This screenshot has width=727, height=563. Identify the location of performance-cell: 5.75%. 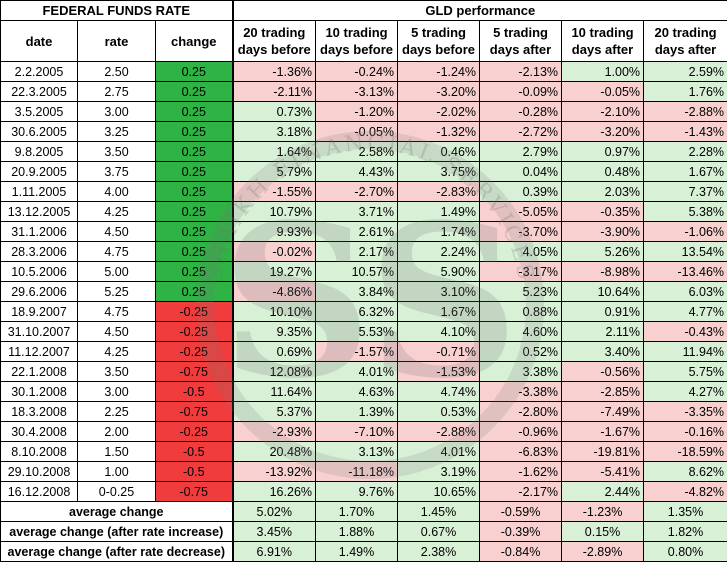
(685, 371).